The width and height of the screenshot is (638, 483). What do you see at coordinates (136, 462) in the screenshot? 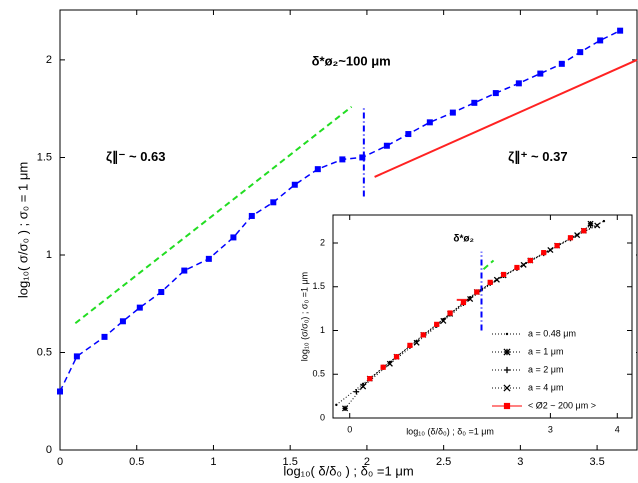
I see `x-tick-label: 0.5` at bounding box center [136, 462].